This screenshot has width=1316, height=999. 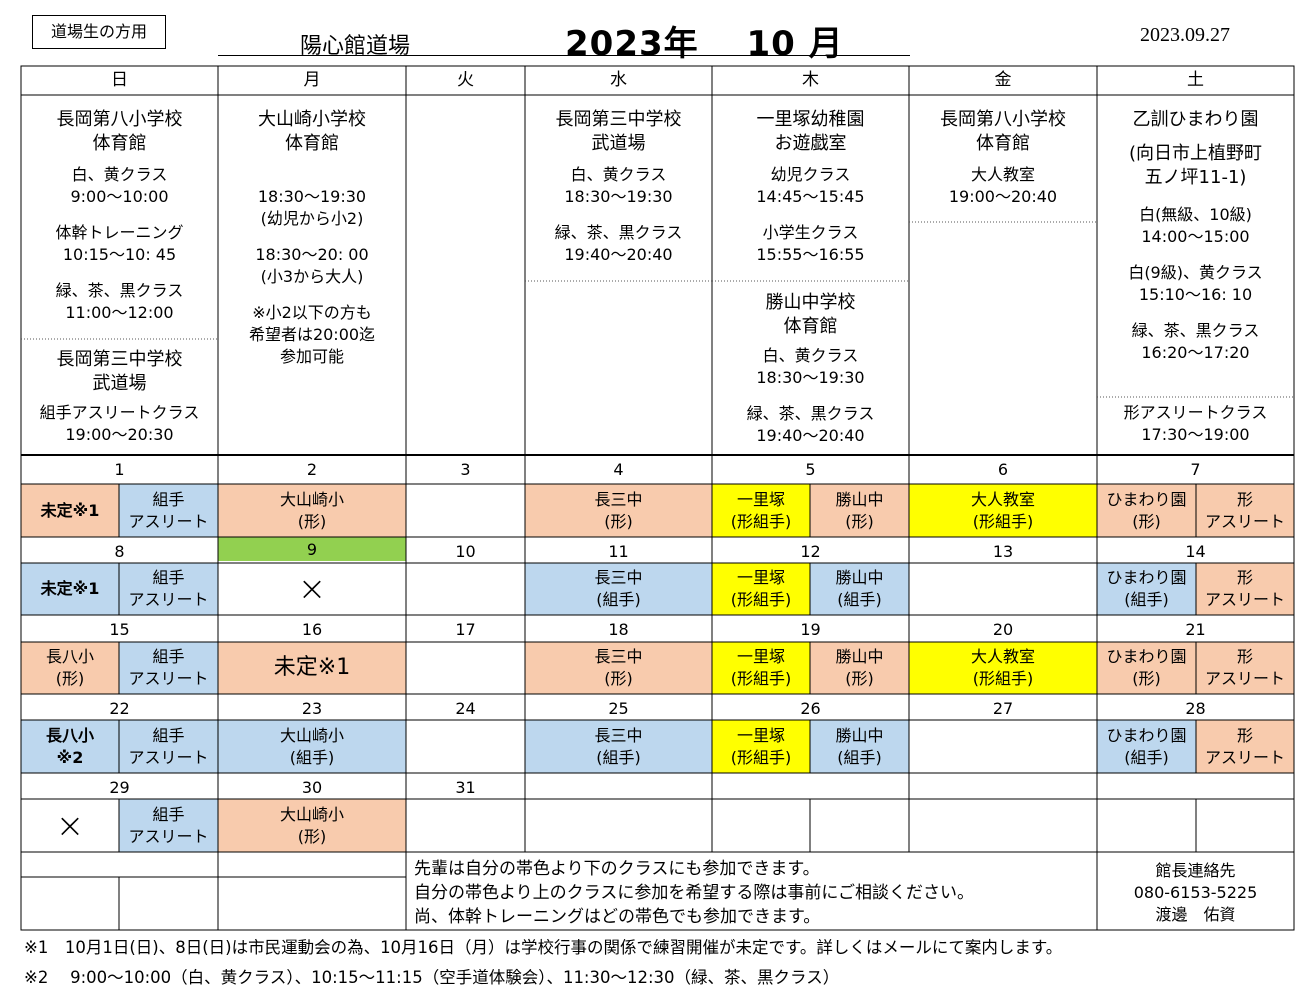 What do you see at coordinates (355, 46) in the screenshot?
I see `dojo-name: 陽心館道場` at bounding box center [355, 46].